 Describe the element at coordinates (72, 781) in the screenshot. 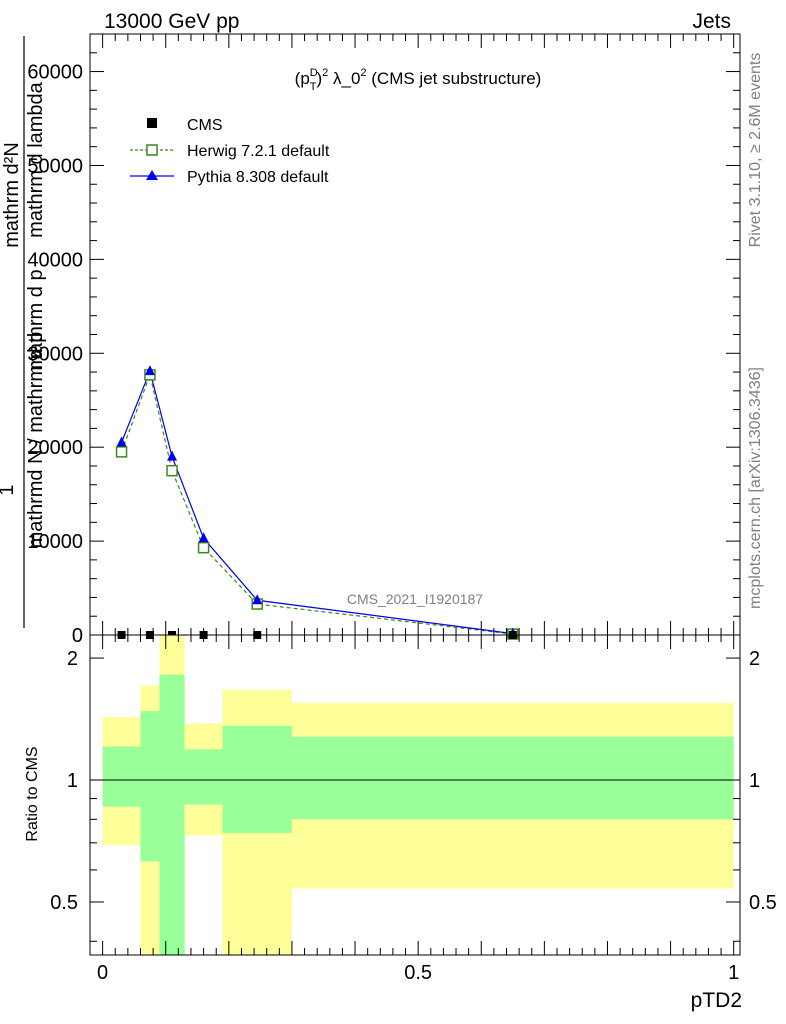

I see `ratio-ytick-label-left: 1` at that location.